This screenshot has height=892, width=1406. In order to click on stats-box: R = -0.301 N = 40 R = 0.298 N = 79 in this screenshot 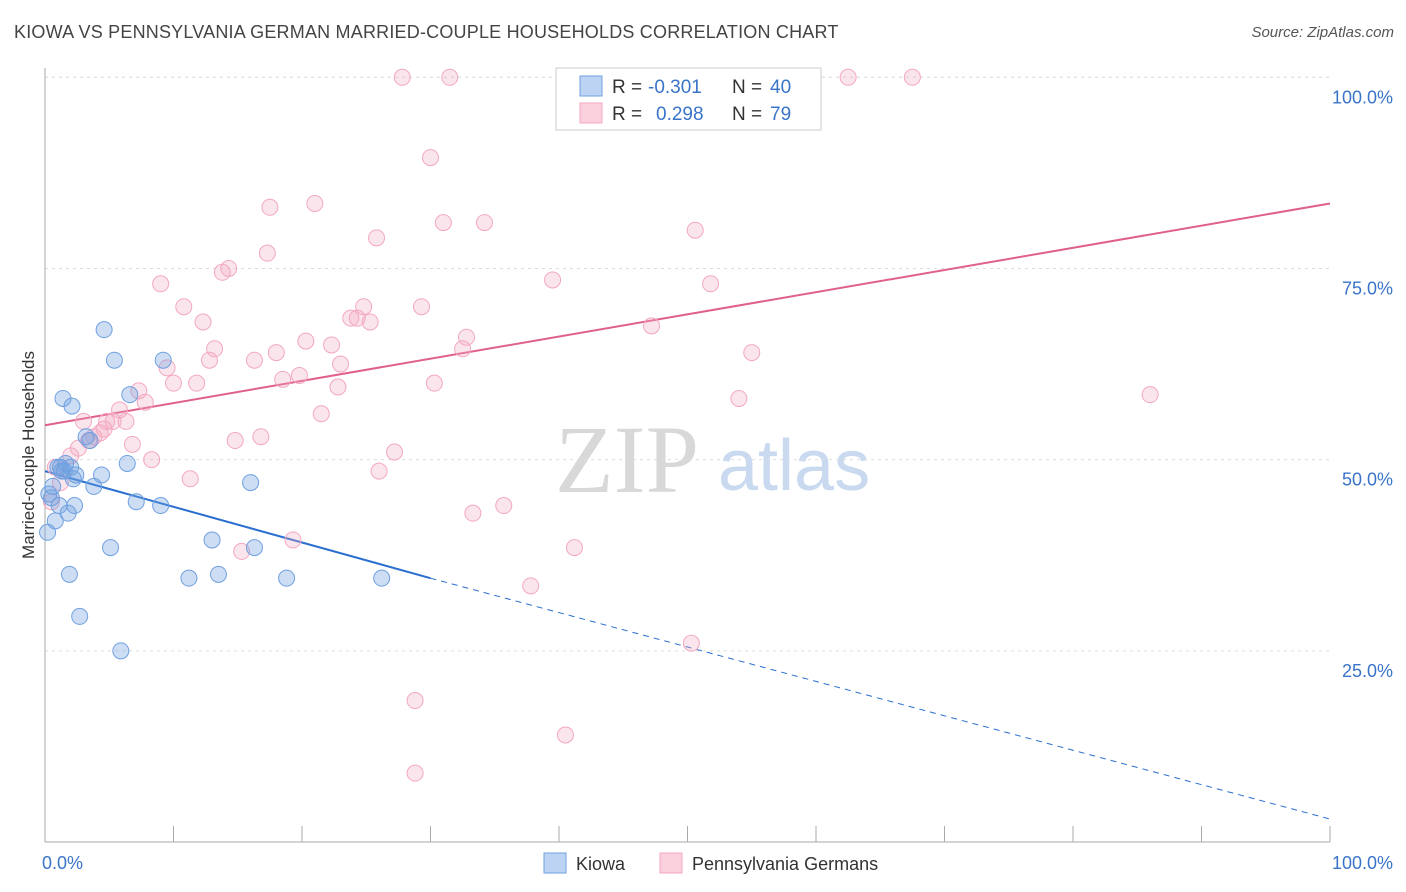, I will do `click(688, 99)`.